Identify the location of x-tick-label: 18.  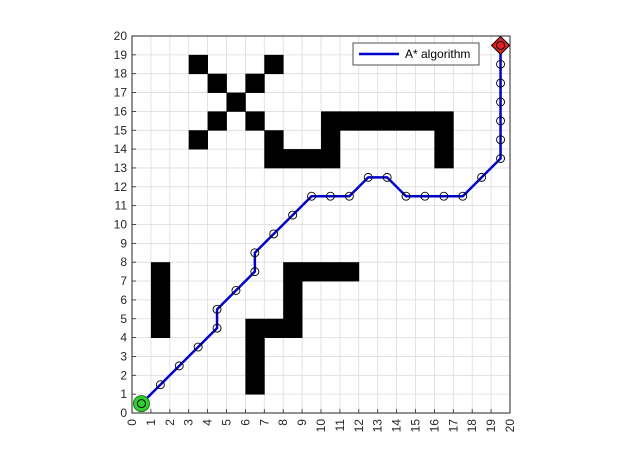
(472, 426).